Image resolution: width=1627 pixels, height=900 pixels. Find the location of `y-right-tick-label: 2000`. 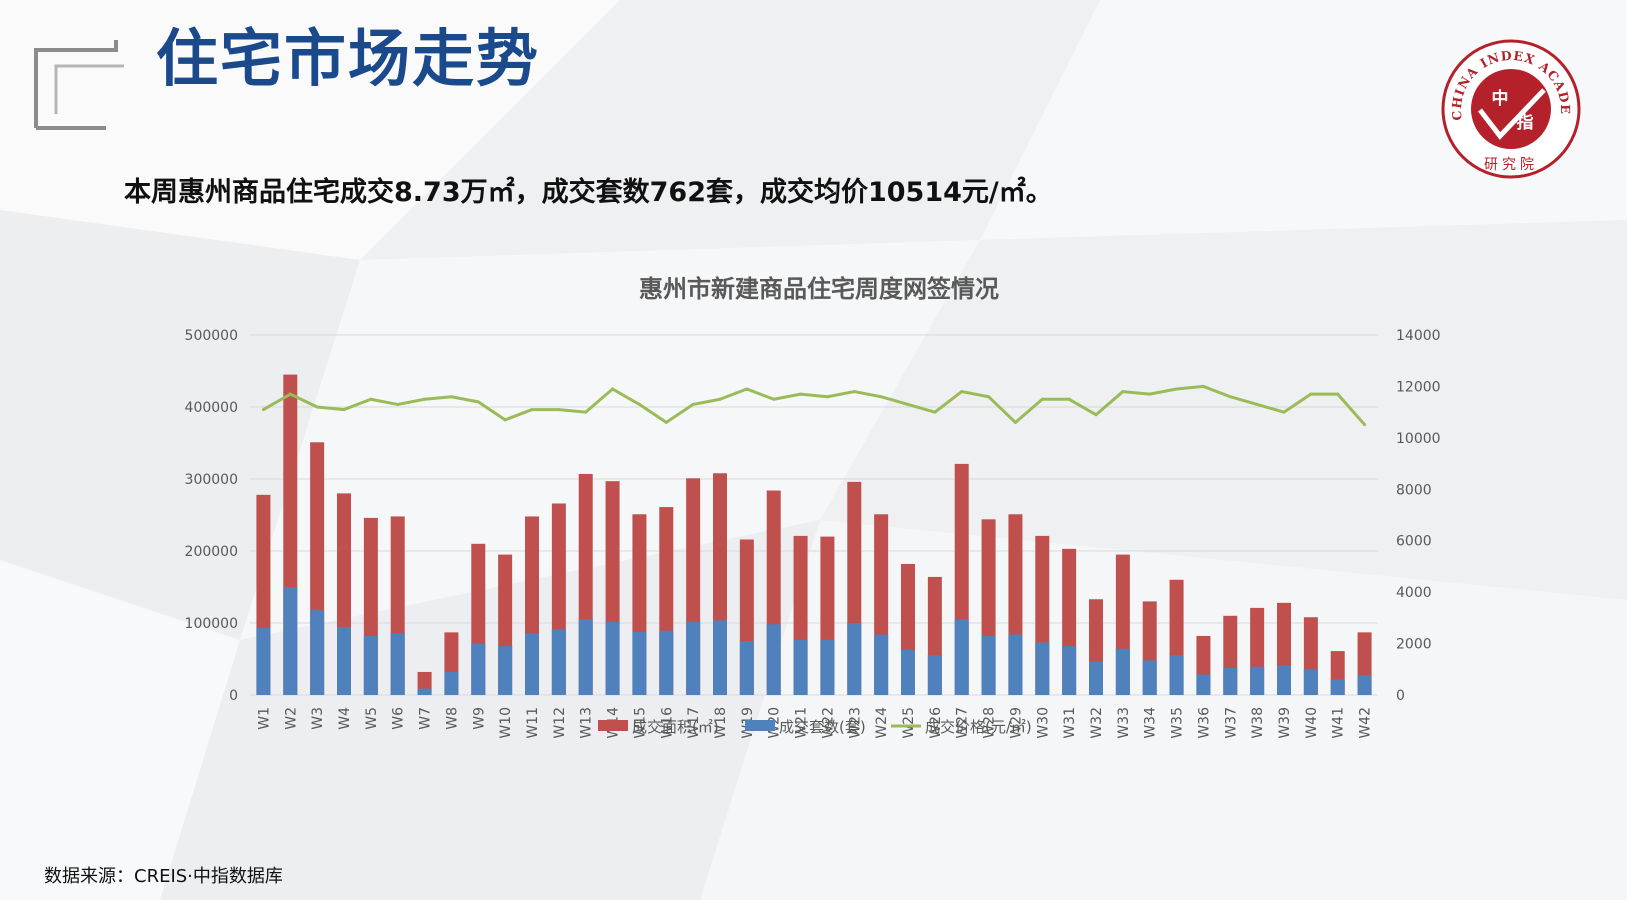

y-right-tick-label: 2000 is located at coordinates (1414, 645).